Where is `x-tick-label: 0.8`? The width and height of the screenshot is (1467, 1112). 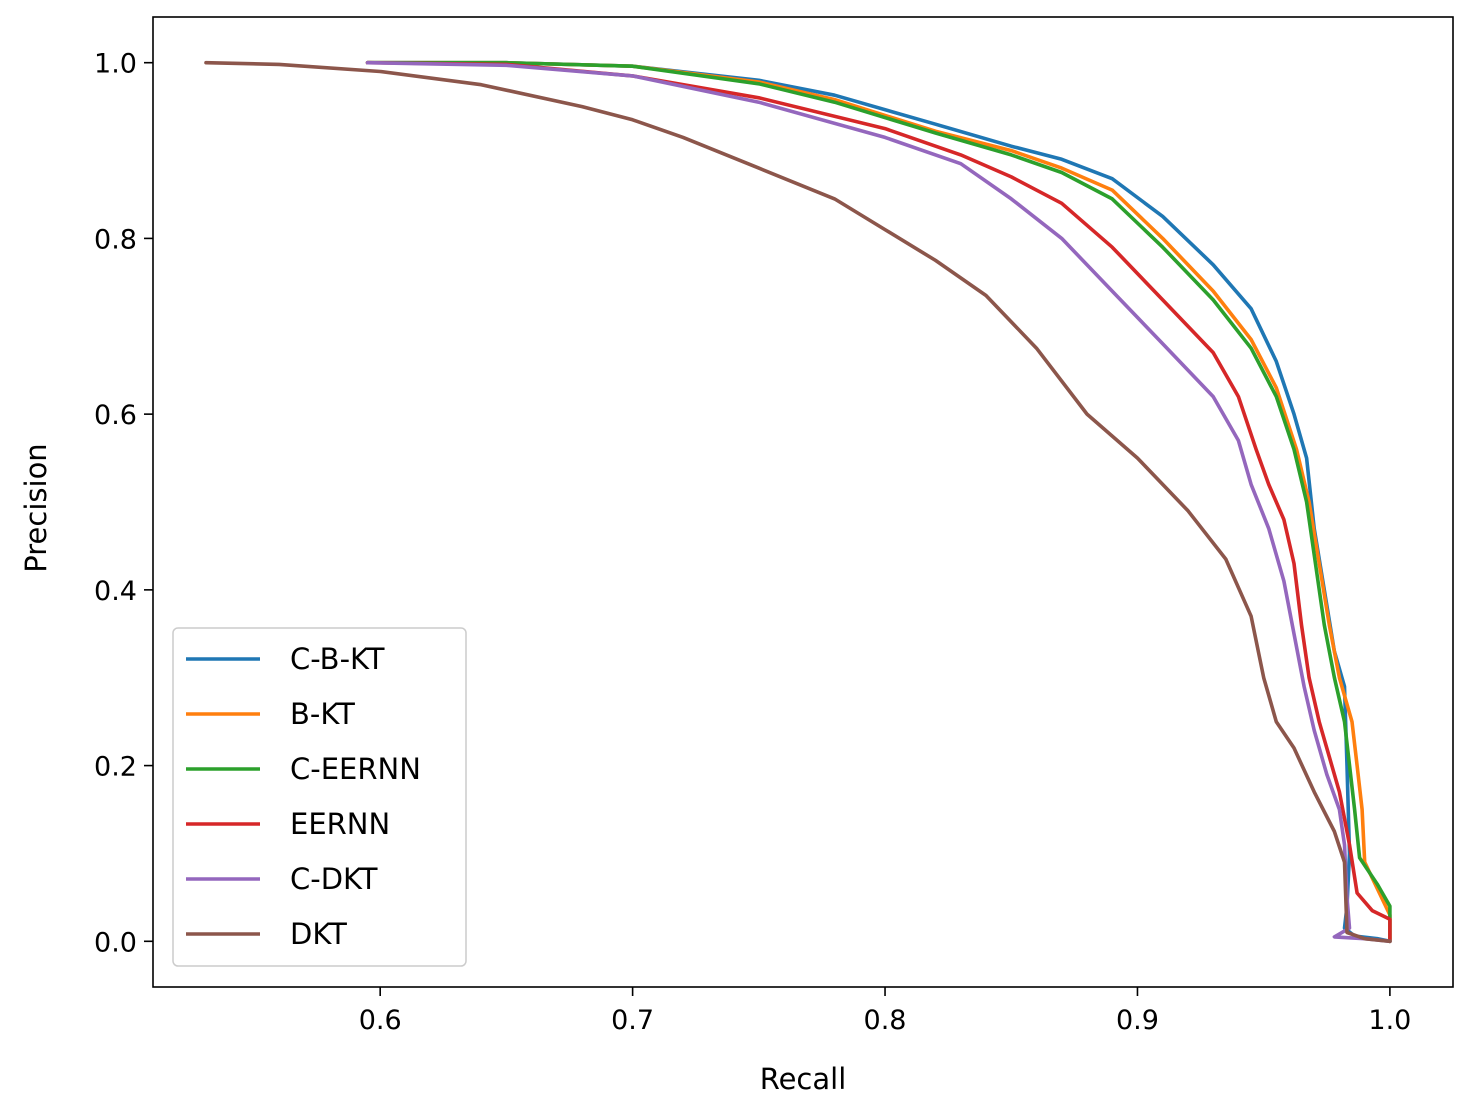 x-tick-label: 0.8 is located at coordinates (885, 1020).